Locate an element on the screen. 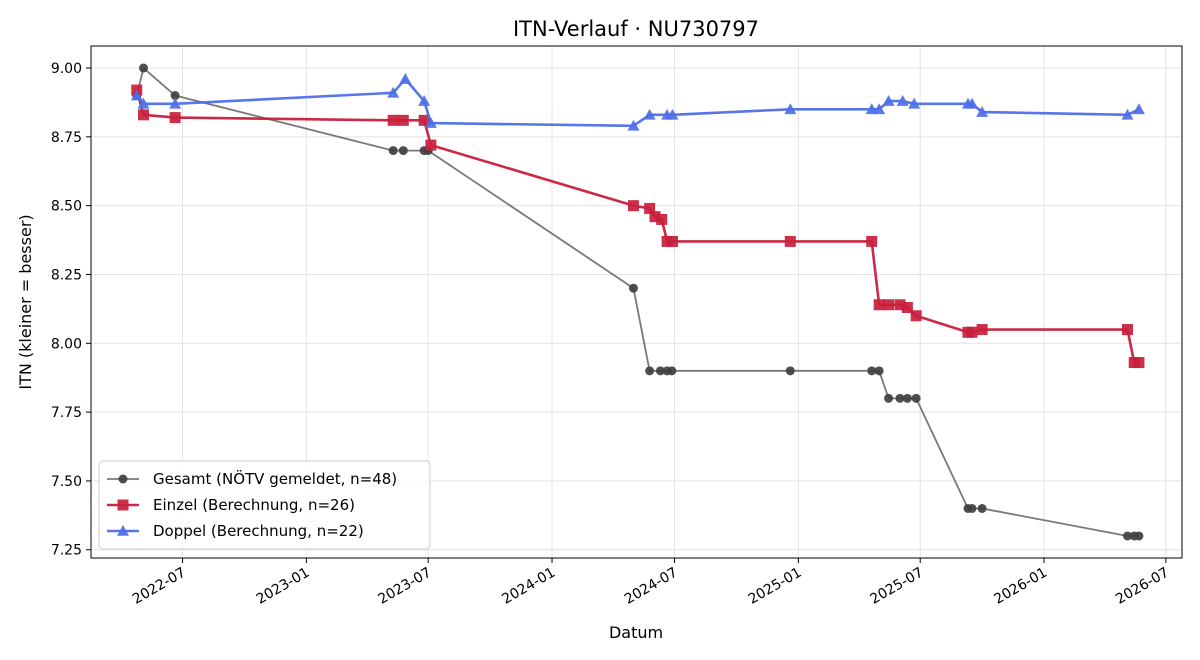 The width and height of the screenshot is (1200, 660). y-tick-label: 8.50 is located at coordinates (66, 207).